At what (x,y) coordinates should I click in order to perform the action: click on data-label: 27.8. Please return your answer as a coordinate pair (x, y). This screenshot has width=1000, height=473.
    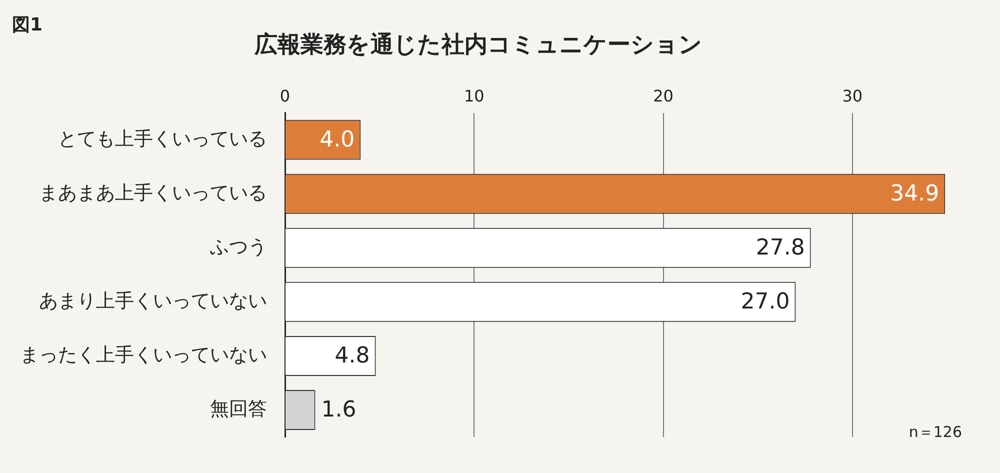
    Looking at the image, I should click on (780, 248).